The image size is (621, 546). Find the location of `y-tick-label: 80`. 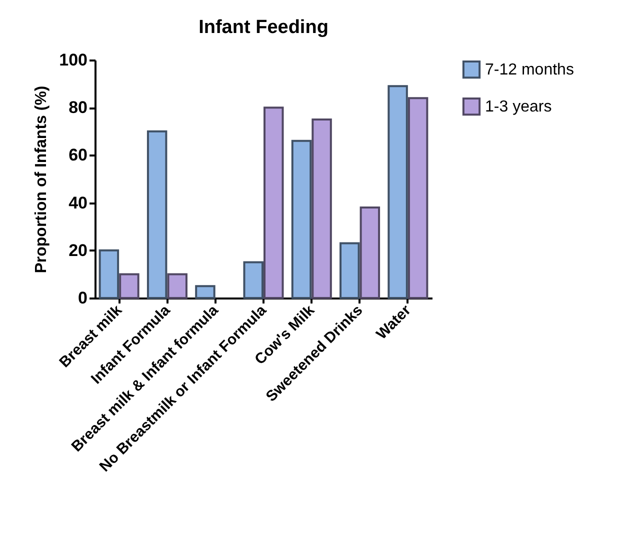

y-tick-label: 80 is located at coordinates (78, 108).